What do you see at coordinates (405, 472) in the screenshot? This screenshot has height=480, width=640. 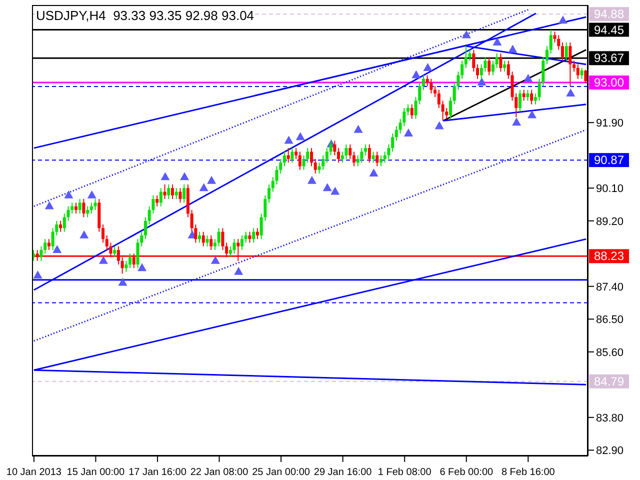 I see `x-tick-label: 1 Feb 08:00` at bounding box center [405, 472].